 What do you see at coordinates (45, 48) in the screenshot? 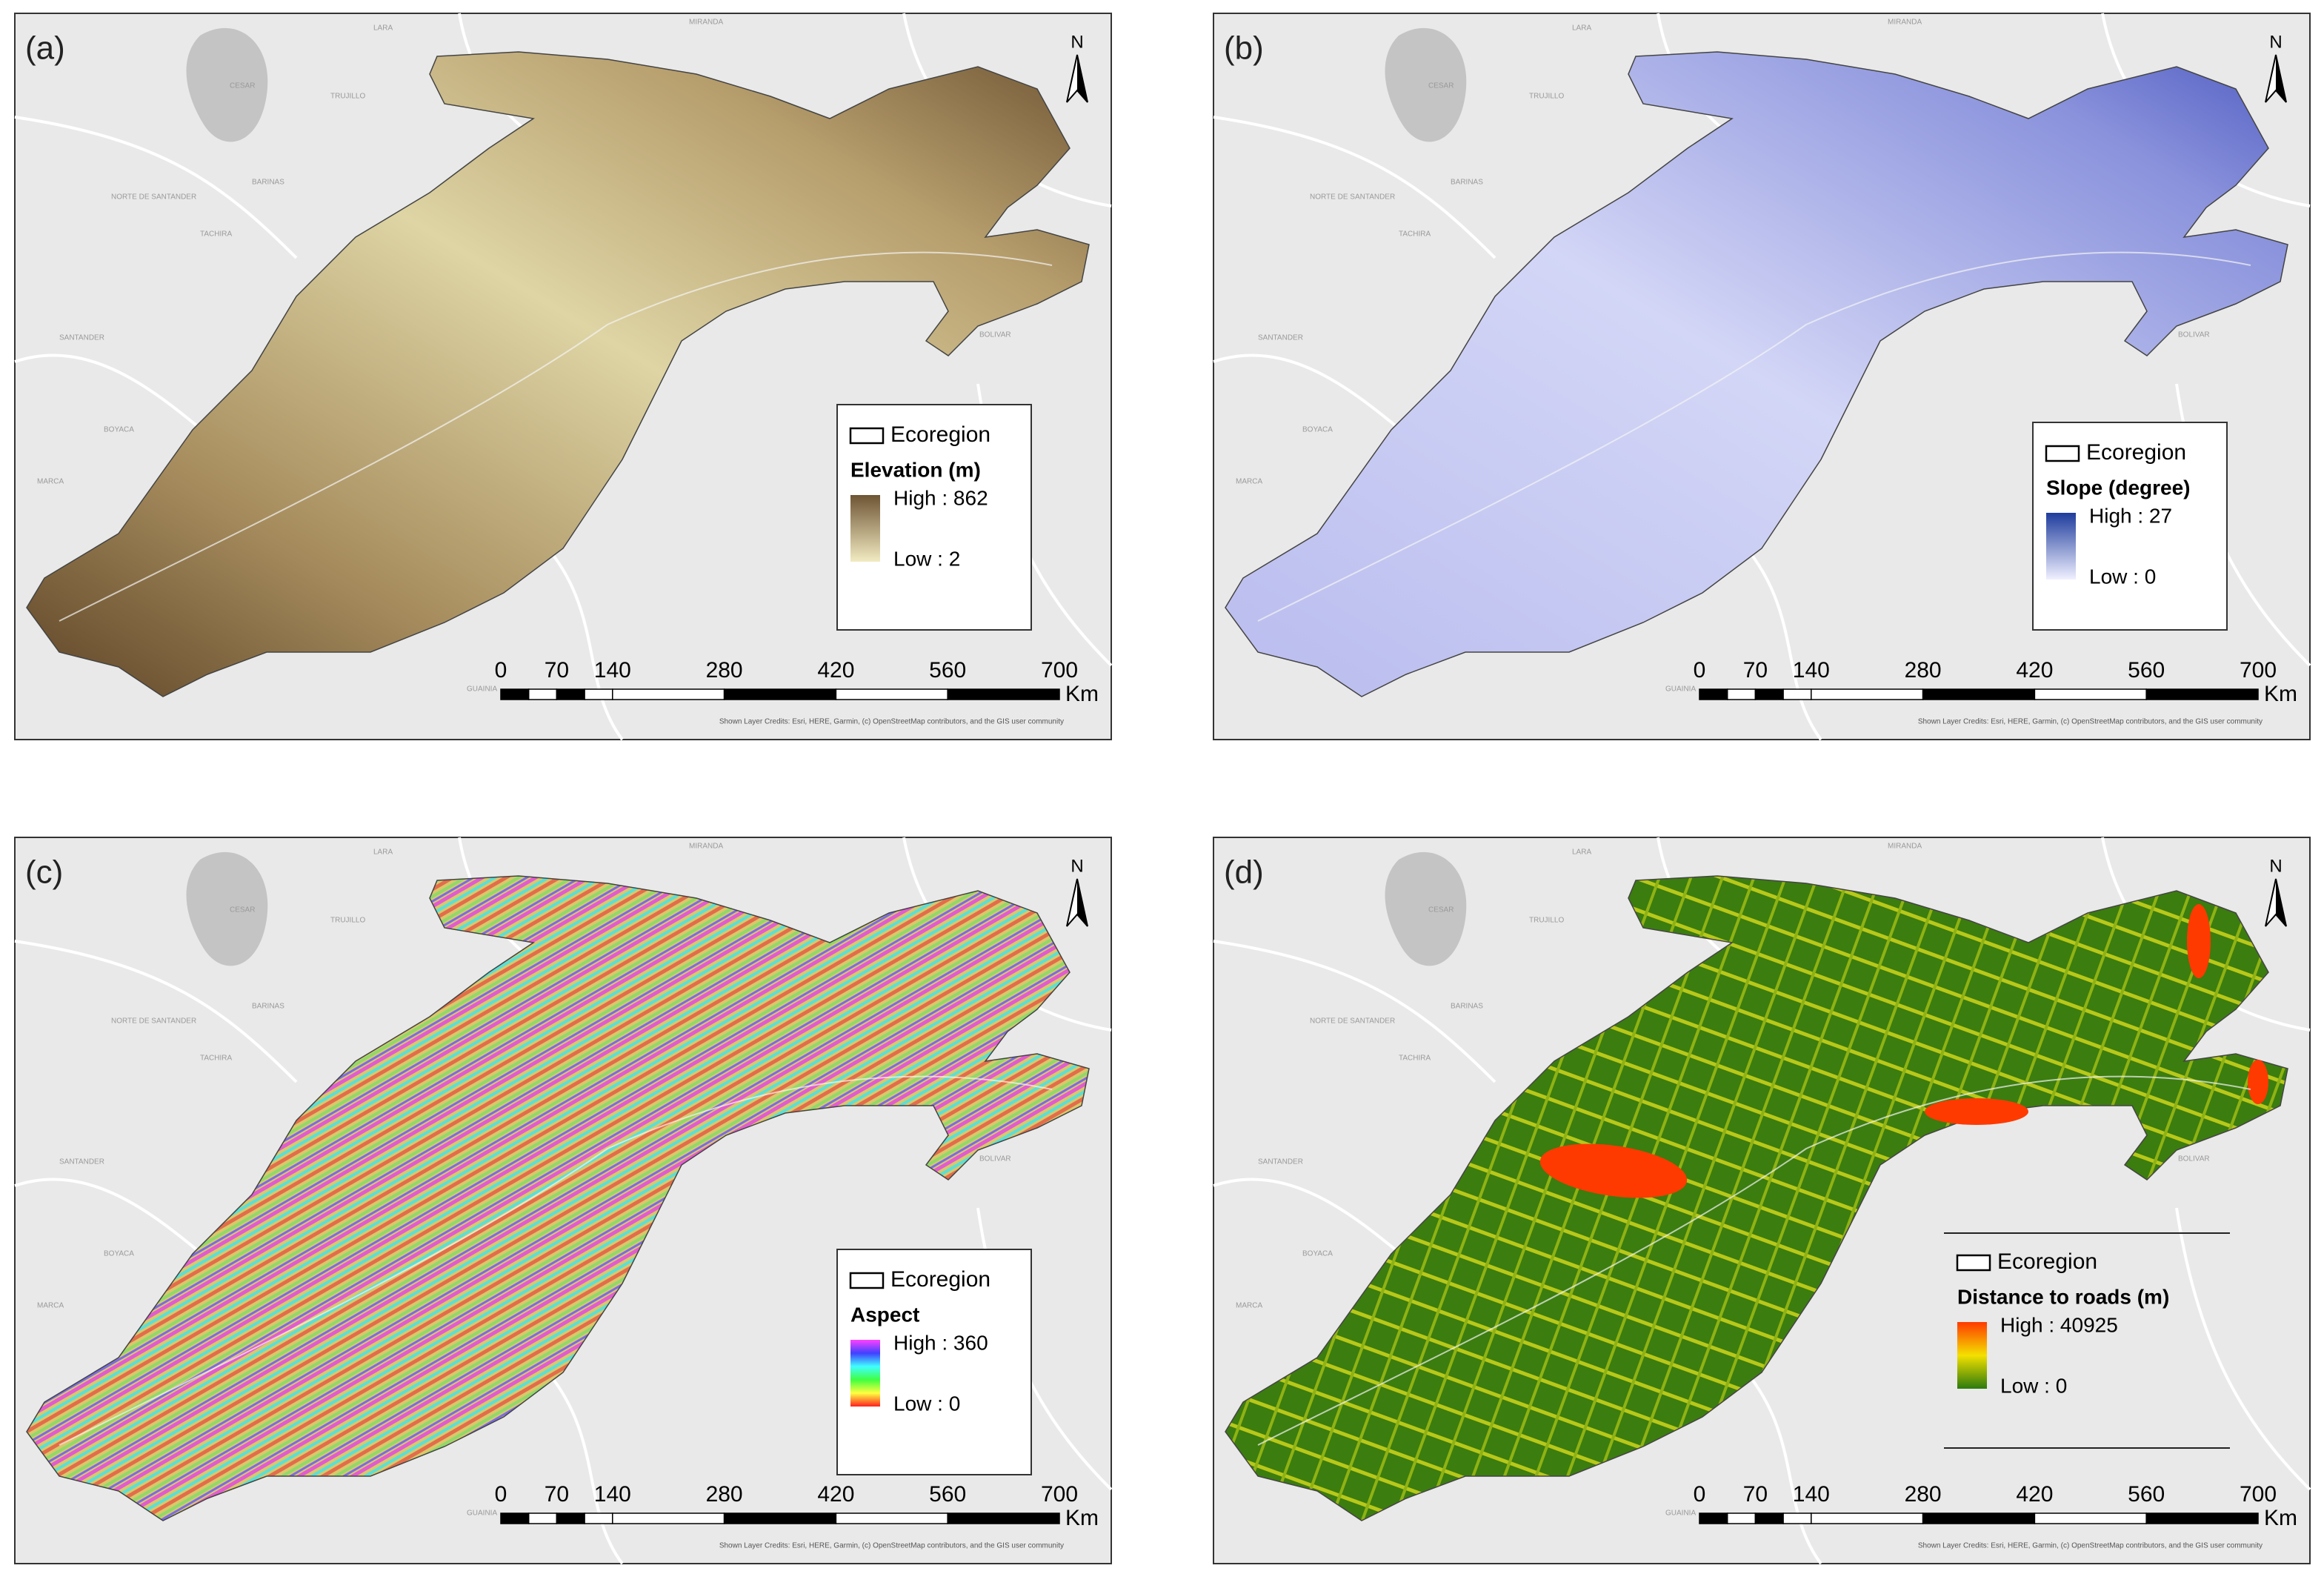
I see `panel-label: (a)` at bounding box center [45, 48].